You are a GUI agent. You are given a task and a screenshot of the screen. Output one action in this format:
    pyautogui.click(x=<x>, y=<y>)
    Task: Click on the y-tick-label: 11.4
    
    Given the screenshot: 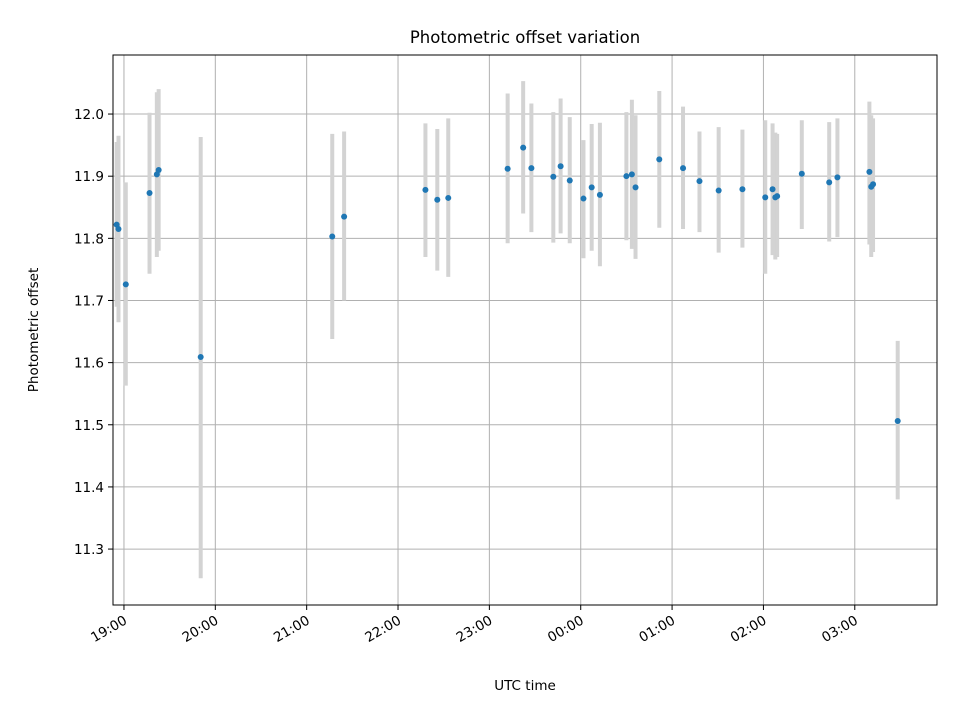 What is the action you would take?
    pyautogui.click(x=89, y=488)
    